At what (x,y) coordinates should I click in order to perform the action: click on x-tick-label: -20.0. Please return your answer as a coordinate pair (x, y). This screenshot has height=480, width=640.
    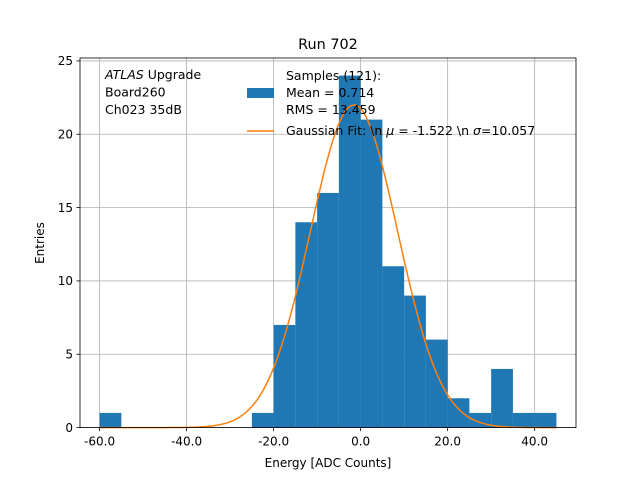
    Looking at the image, I should click on (273, 442).